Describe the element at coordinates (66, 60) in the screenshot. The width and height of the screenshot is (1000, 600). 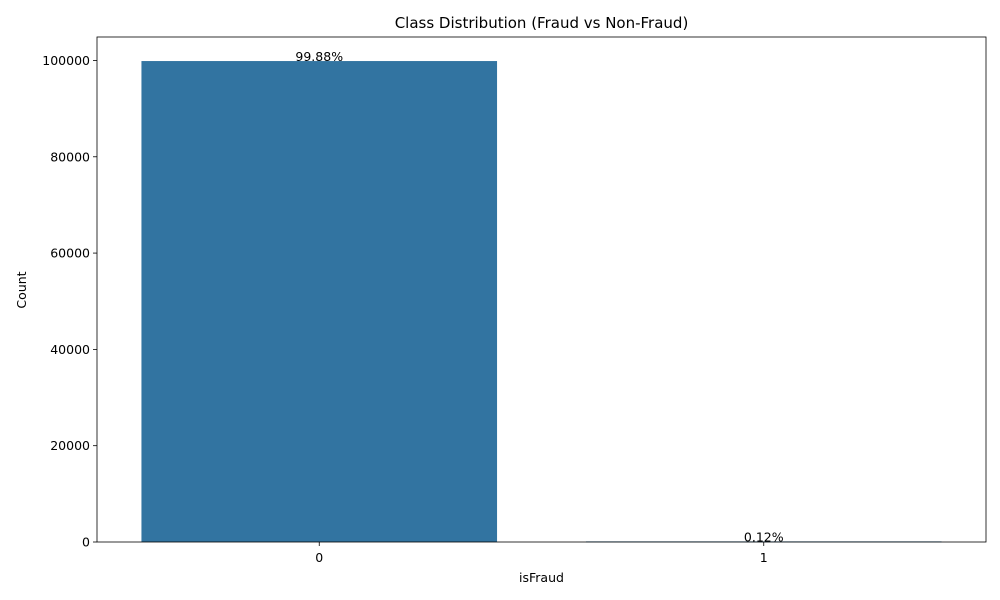
I see `y-tick-label: 100000` at that location.